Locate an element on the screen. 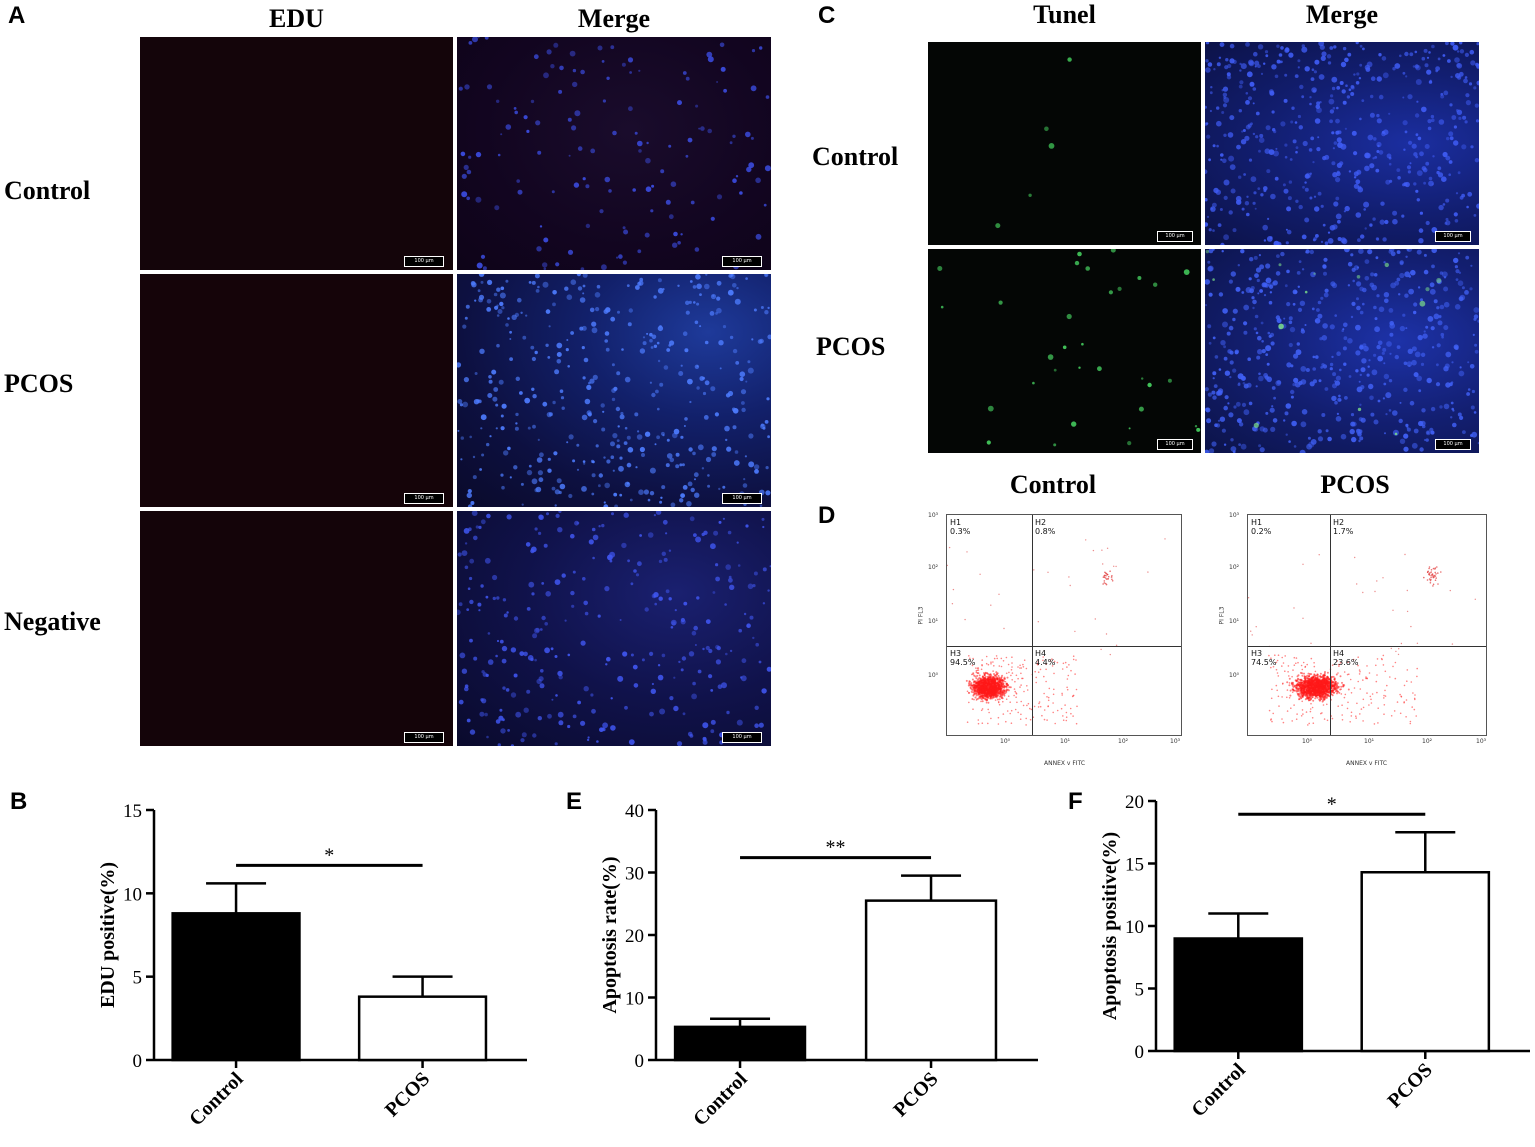  y-axis-label: Apoptosis positive(%) is located at coordinates (1110, 926).